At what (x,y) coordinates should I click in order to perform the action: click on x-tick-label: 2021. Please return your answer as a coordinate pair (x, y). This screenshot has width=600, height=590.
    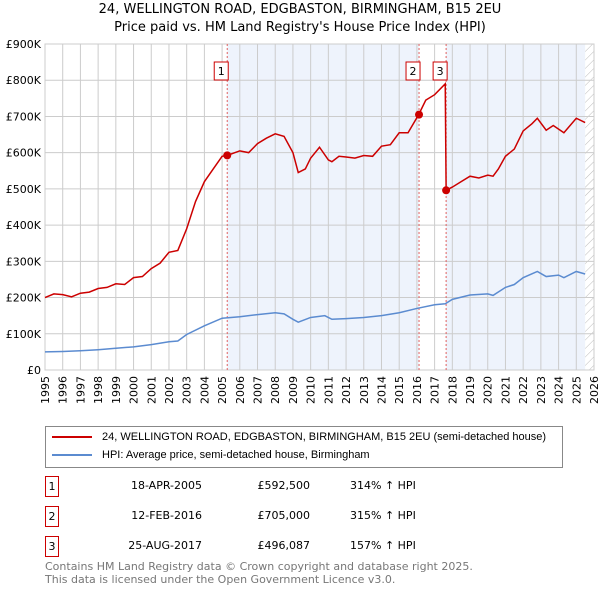
    Looking at the image, I should click on (505, 390).